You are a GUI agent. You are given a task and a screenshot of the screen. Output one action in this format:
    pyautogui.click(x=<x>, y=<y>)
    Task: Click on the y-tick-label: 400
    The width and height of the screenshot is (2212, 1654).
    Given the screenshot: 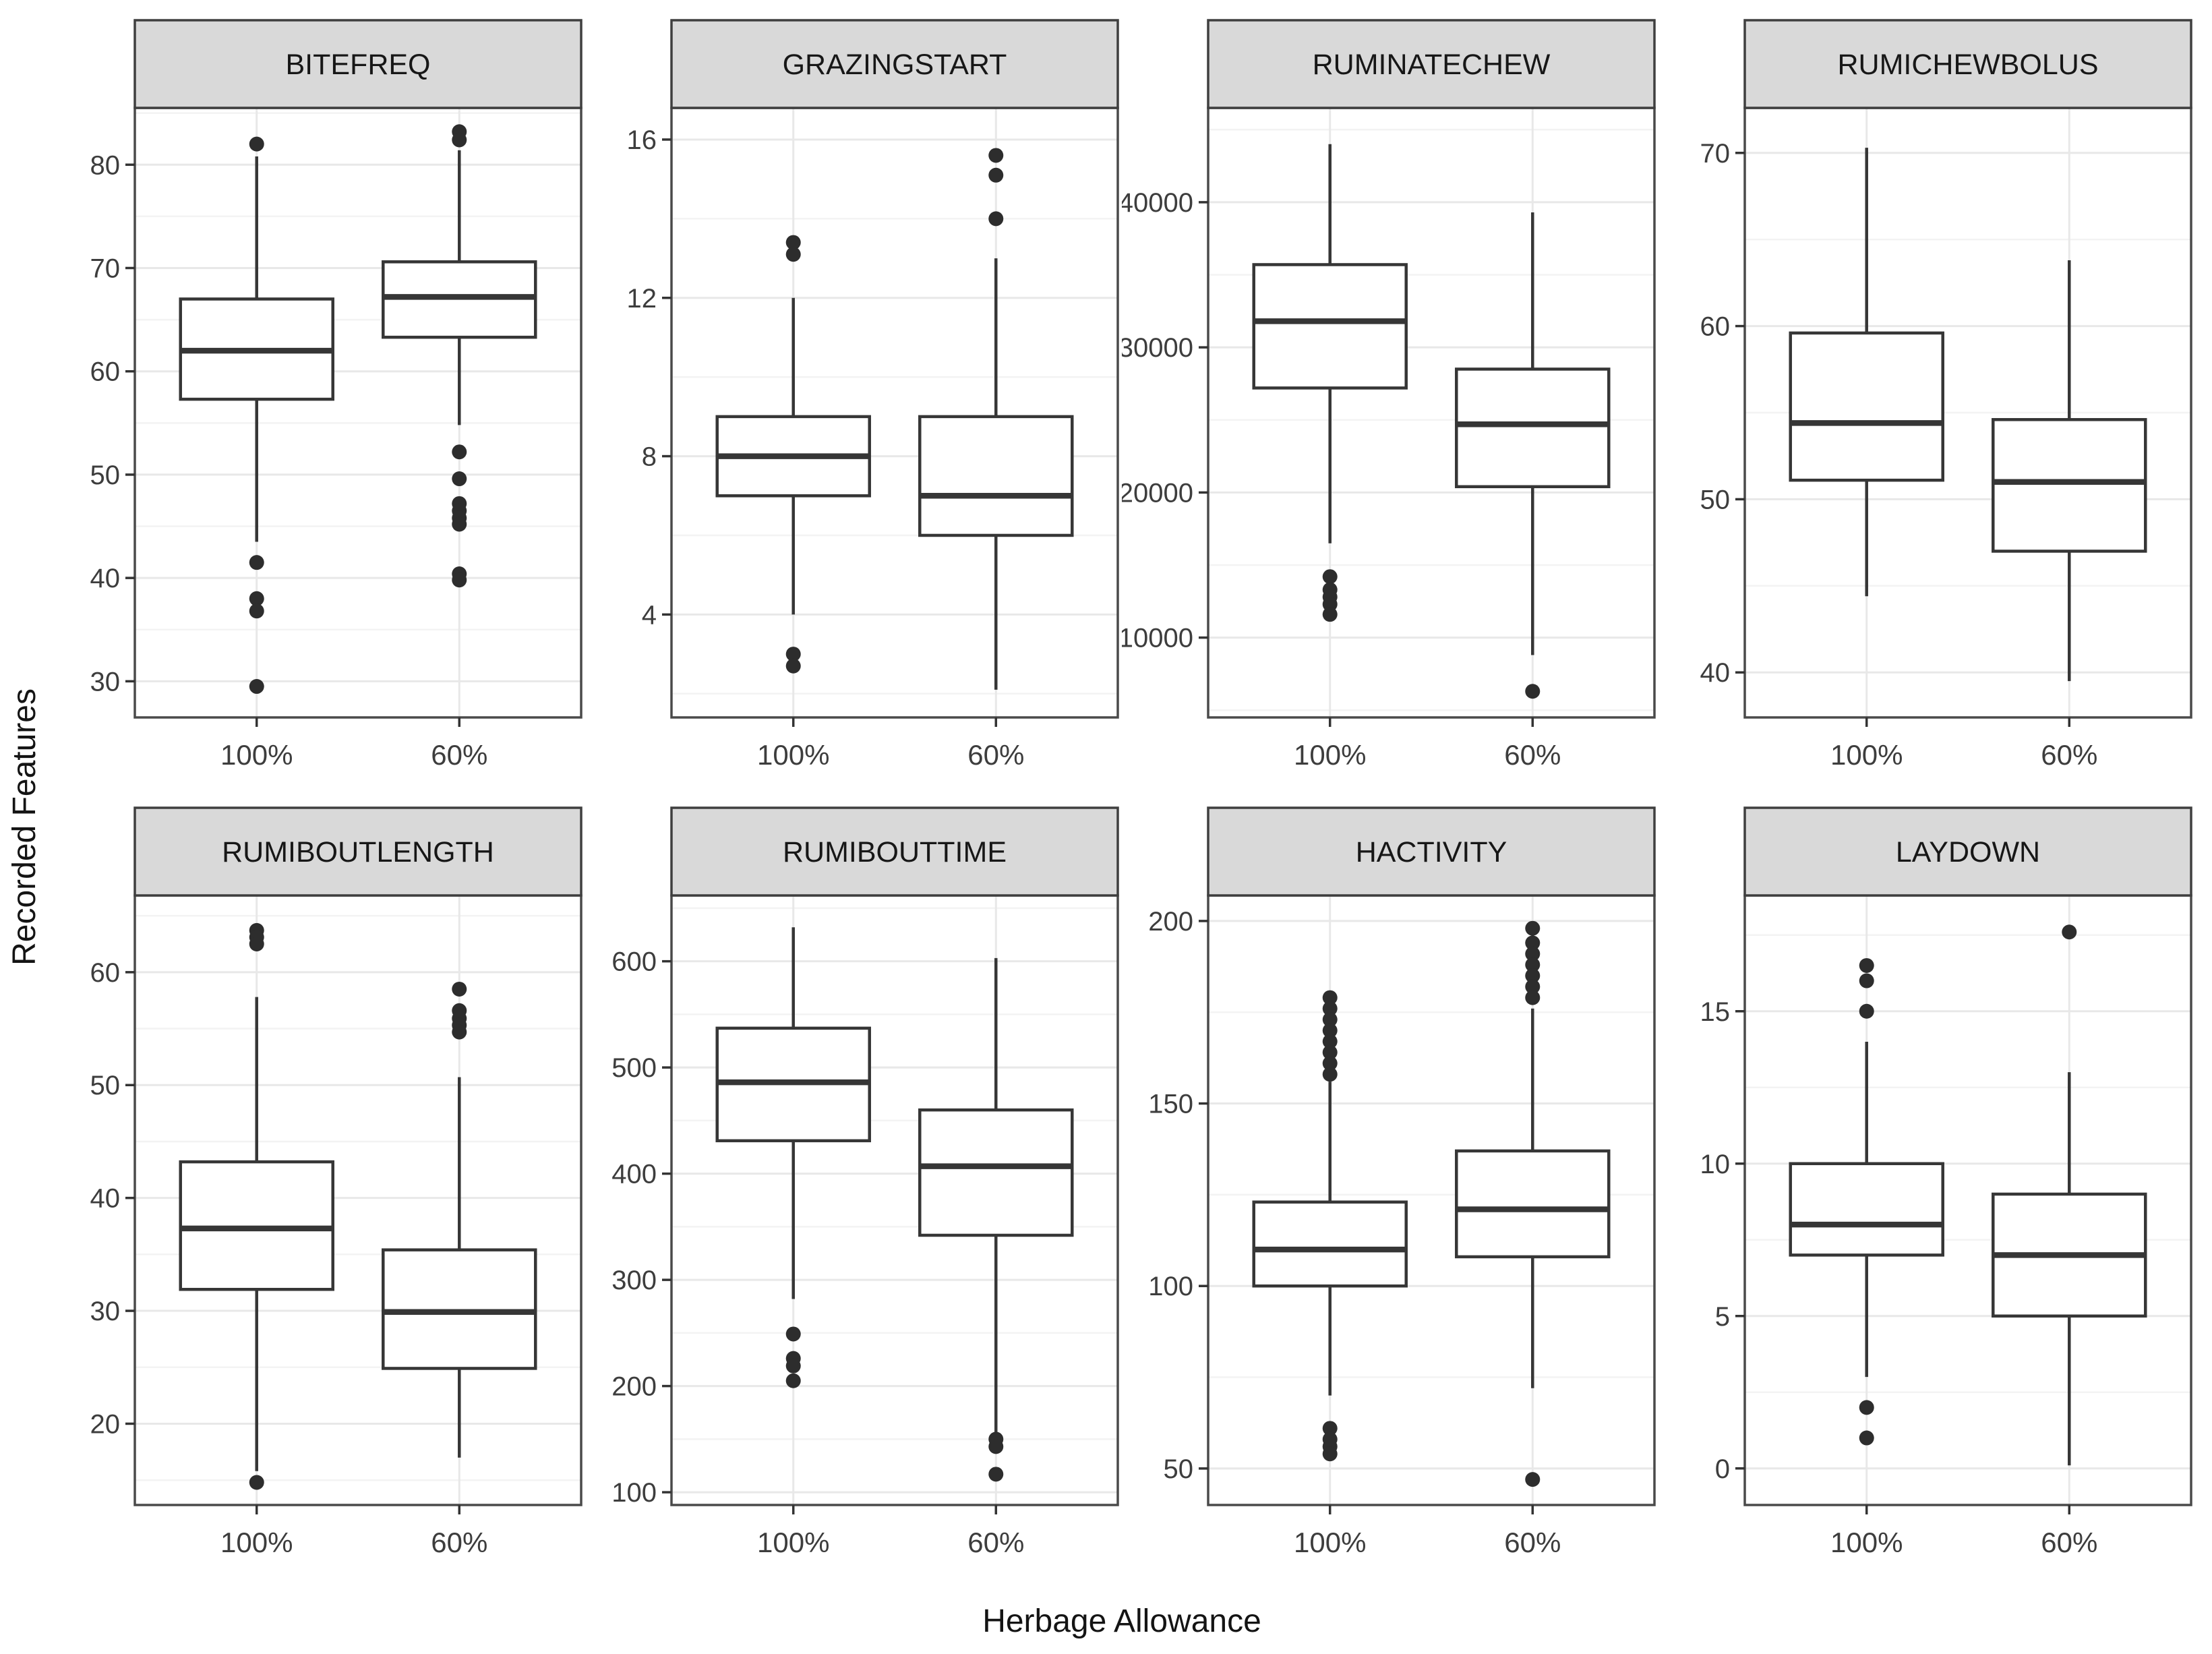 What is the action you would take?
    pyautogui.click(x=634, y=1174)
    